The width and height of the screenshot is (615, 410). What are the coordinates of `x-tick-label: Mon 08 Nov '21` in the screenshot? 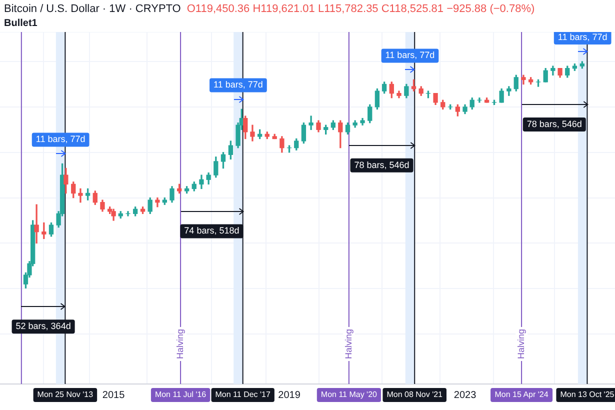 It's located at (415, 395).